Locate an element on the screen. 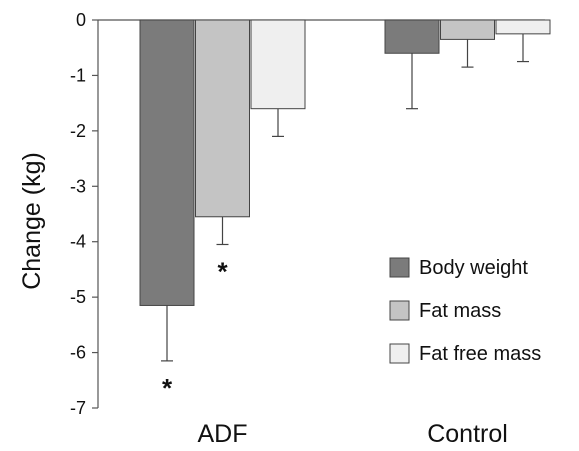  y-tick-label: -2 is located at coordinates (78, 131).